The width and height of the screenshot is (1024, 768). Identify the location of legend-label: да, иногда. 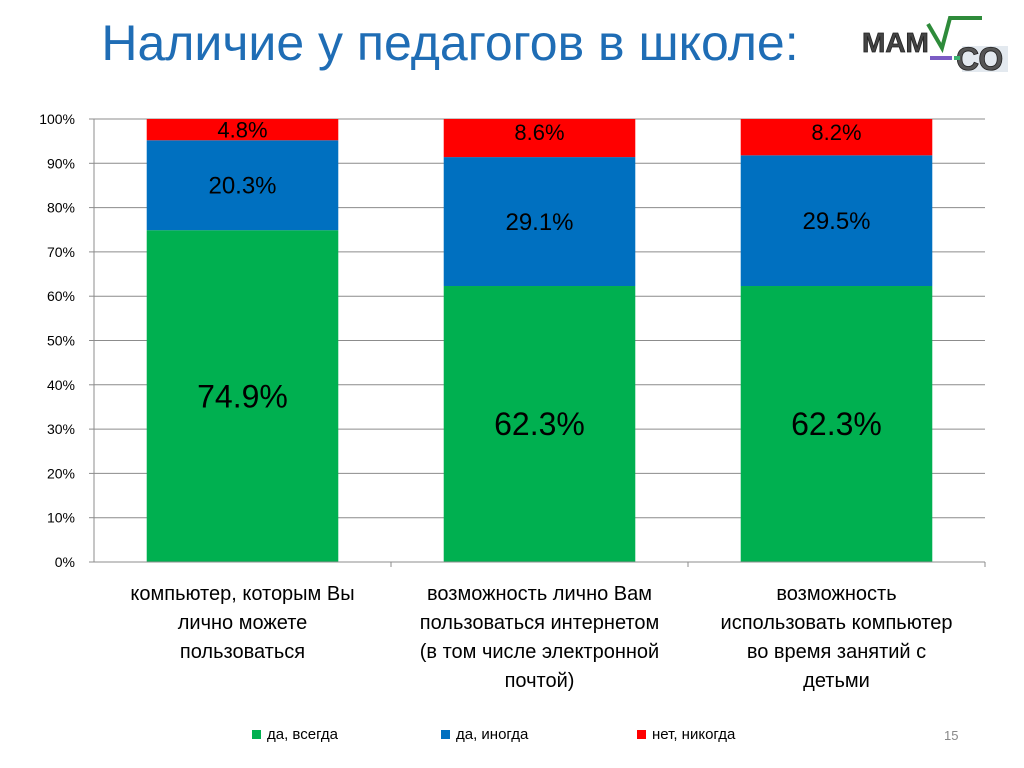
(492, 734).